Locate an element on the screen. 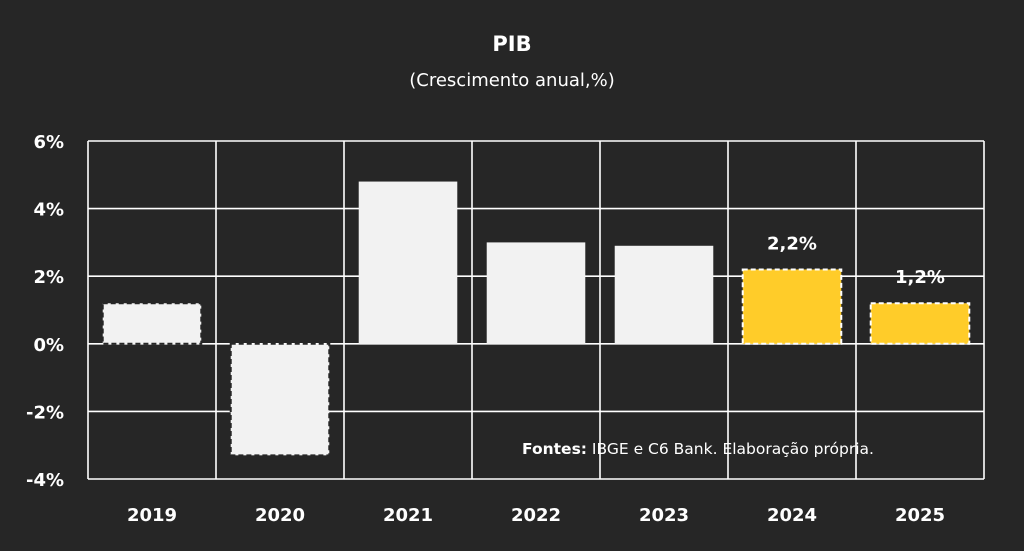  data-label-2024: 2,2% is located at coordinates (792, 243).